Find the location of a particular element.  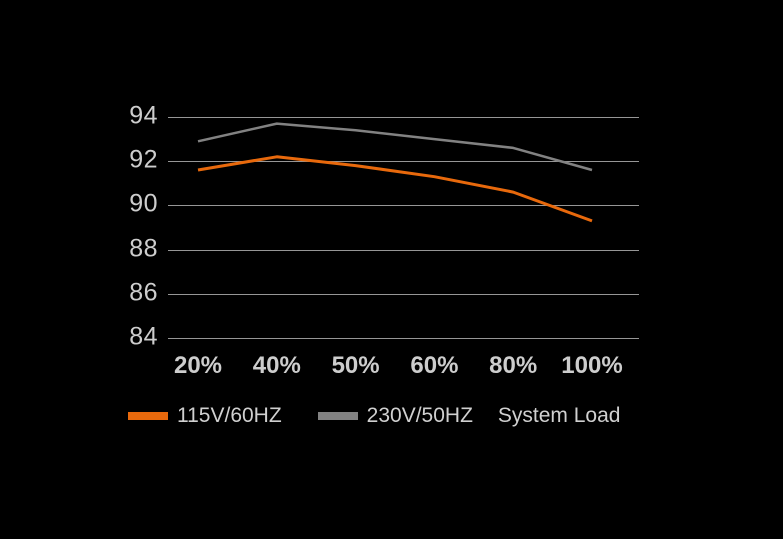

legend-swatch-115v-60hz is located at coordinates (148, 416).